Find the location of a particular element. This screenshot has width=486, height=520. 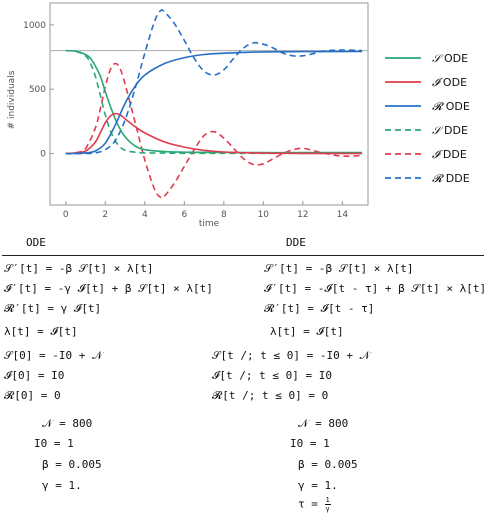

legend-entry-i-dde: 𝓘 DDE is located at coordinates (449, 154).